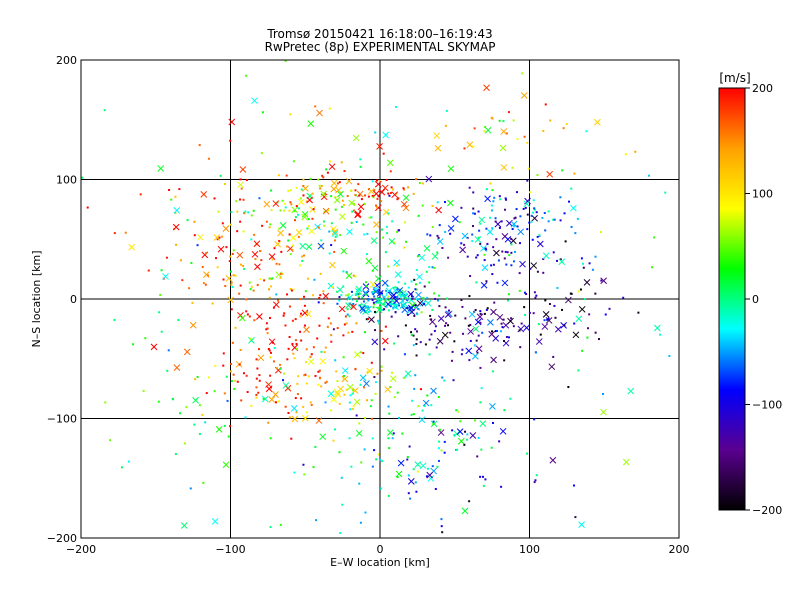  What do you see at coordinates (66, 60) in the screenshot?
I see `y-tick-label: 200` at bounding box center [66, 60].